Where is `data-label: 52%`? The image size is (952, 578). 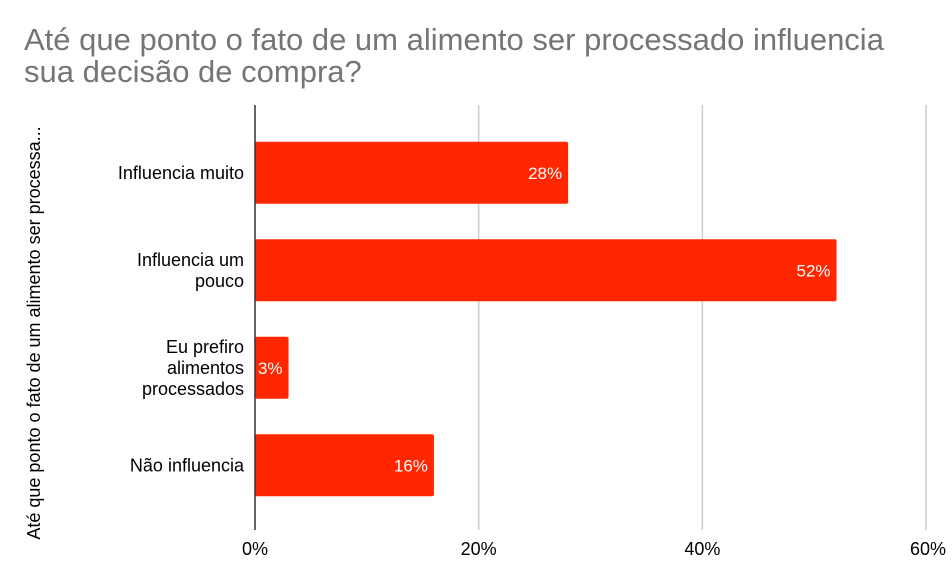
data-label: 52% is located at coordinates (814, 270).